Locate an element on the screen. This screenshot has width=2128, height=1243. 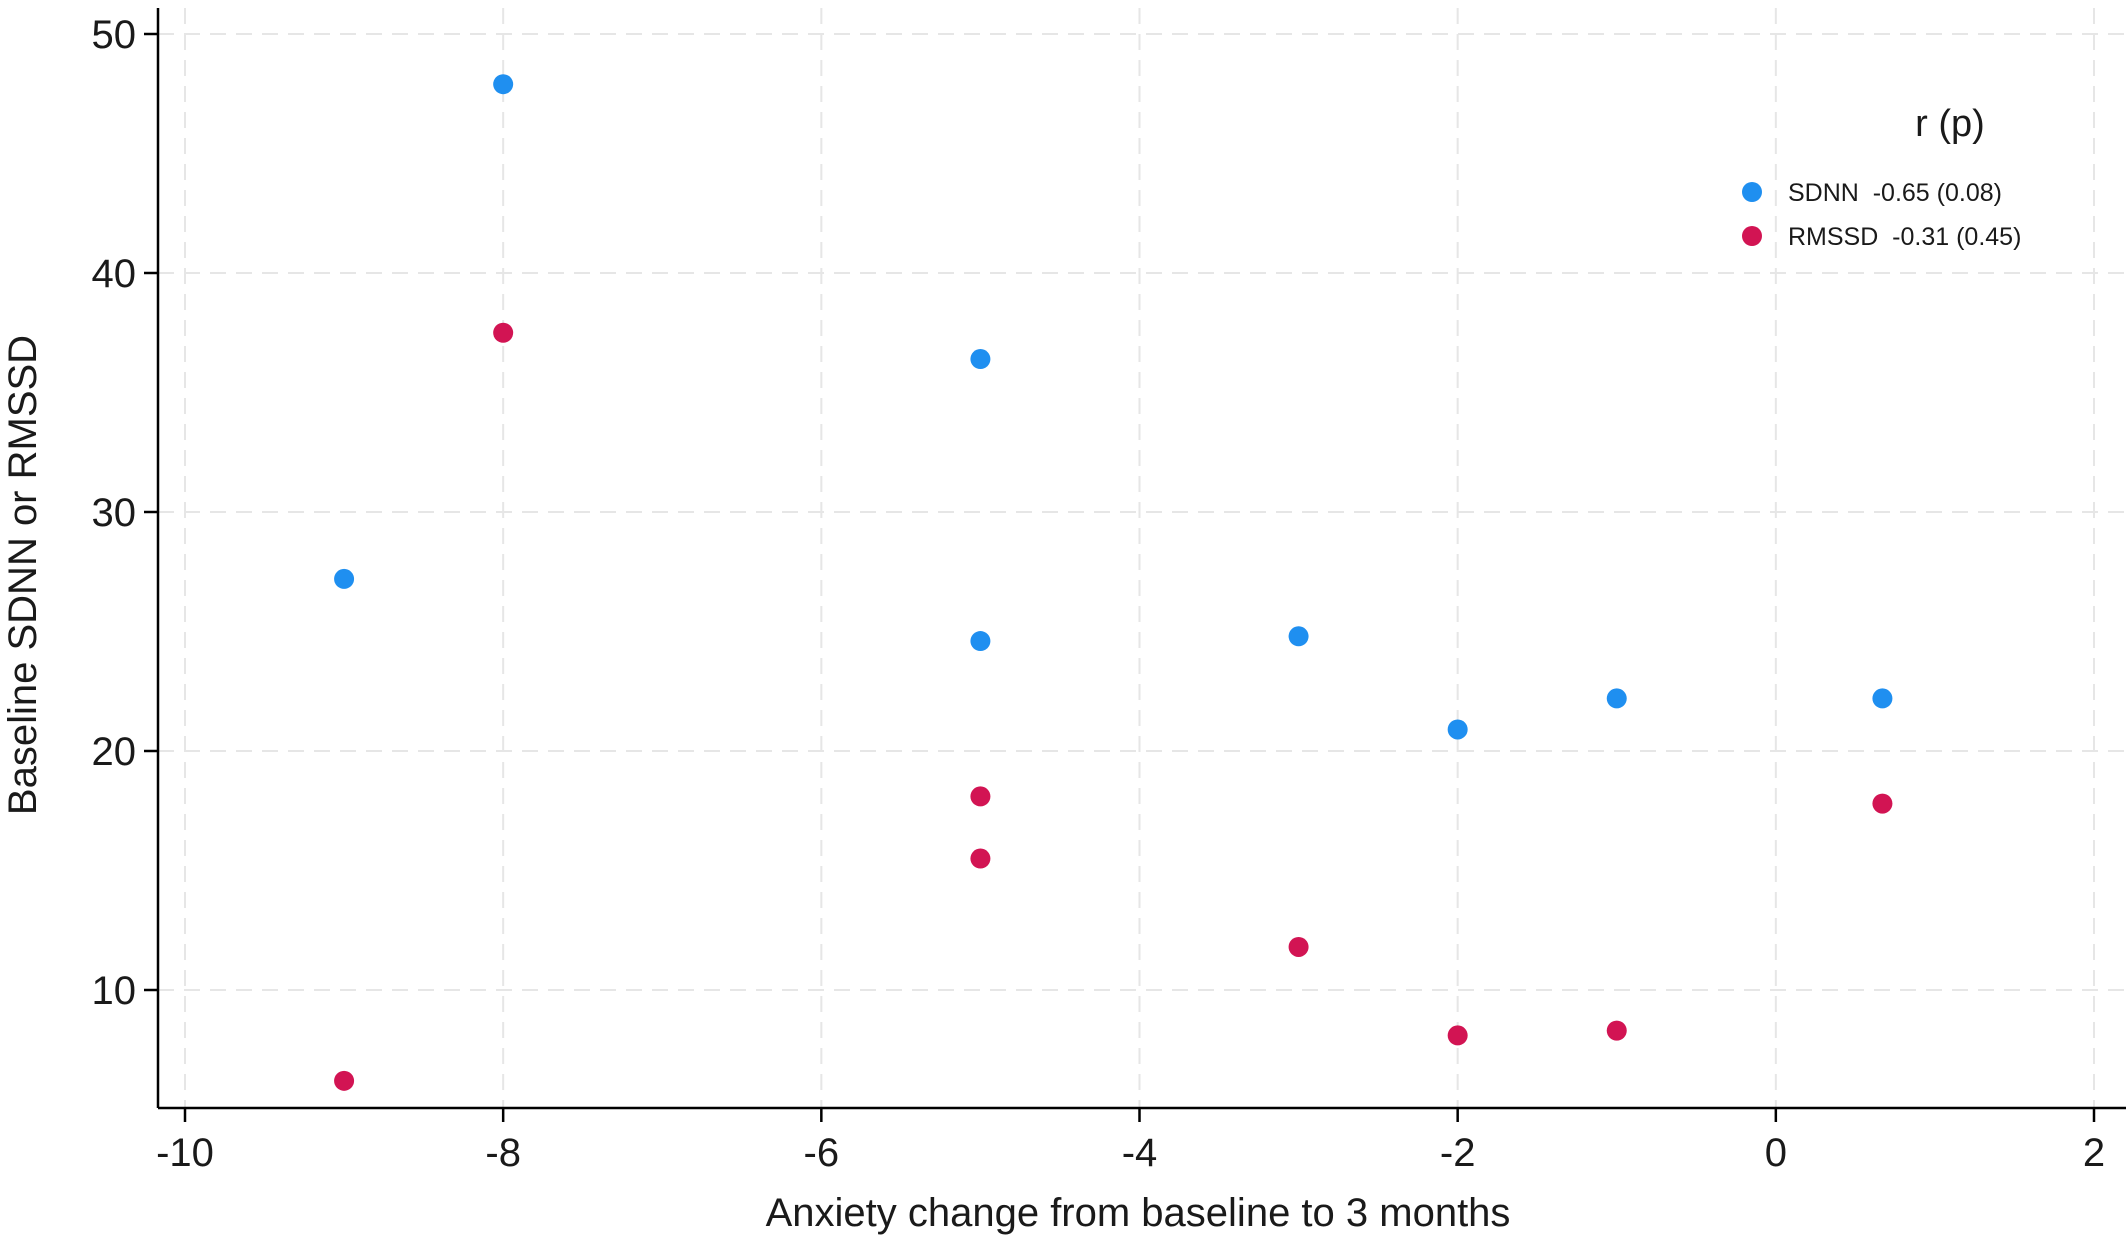
x-axis-title: Anxiety change from baseline to 3 months is located at coordinates (1138, 1213).